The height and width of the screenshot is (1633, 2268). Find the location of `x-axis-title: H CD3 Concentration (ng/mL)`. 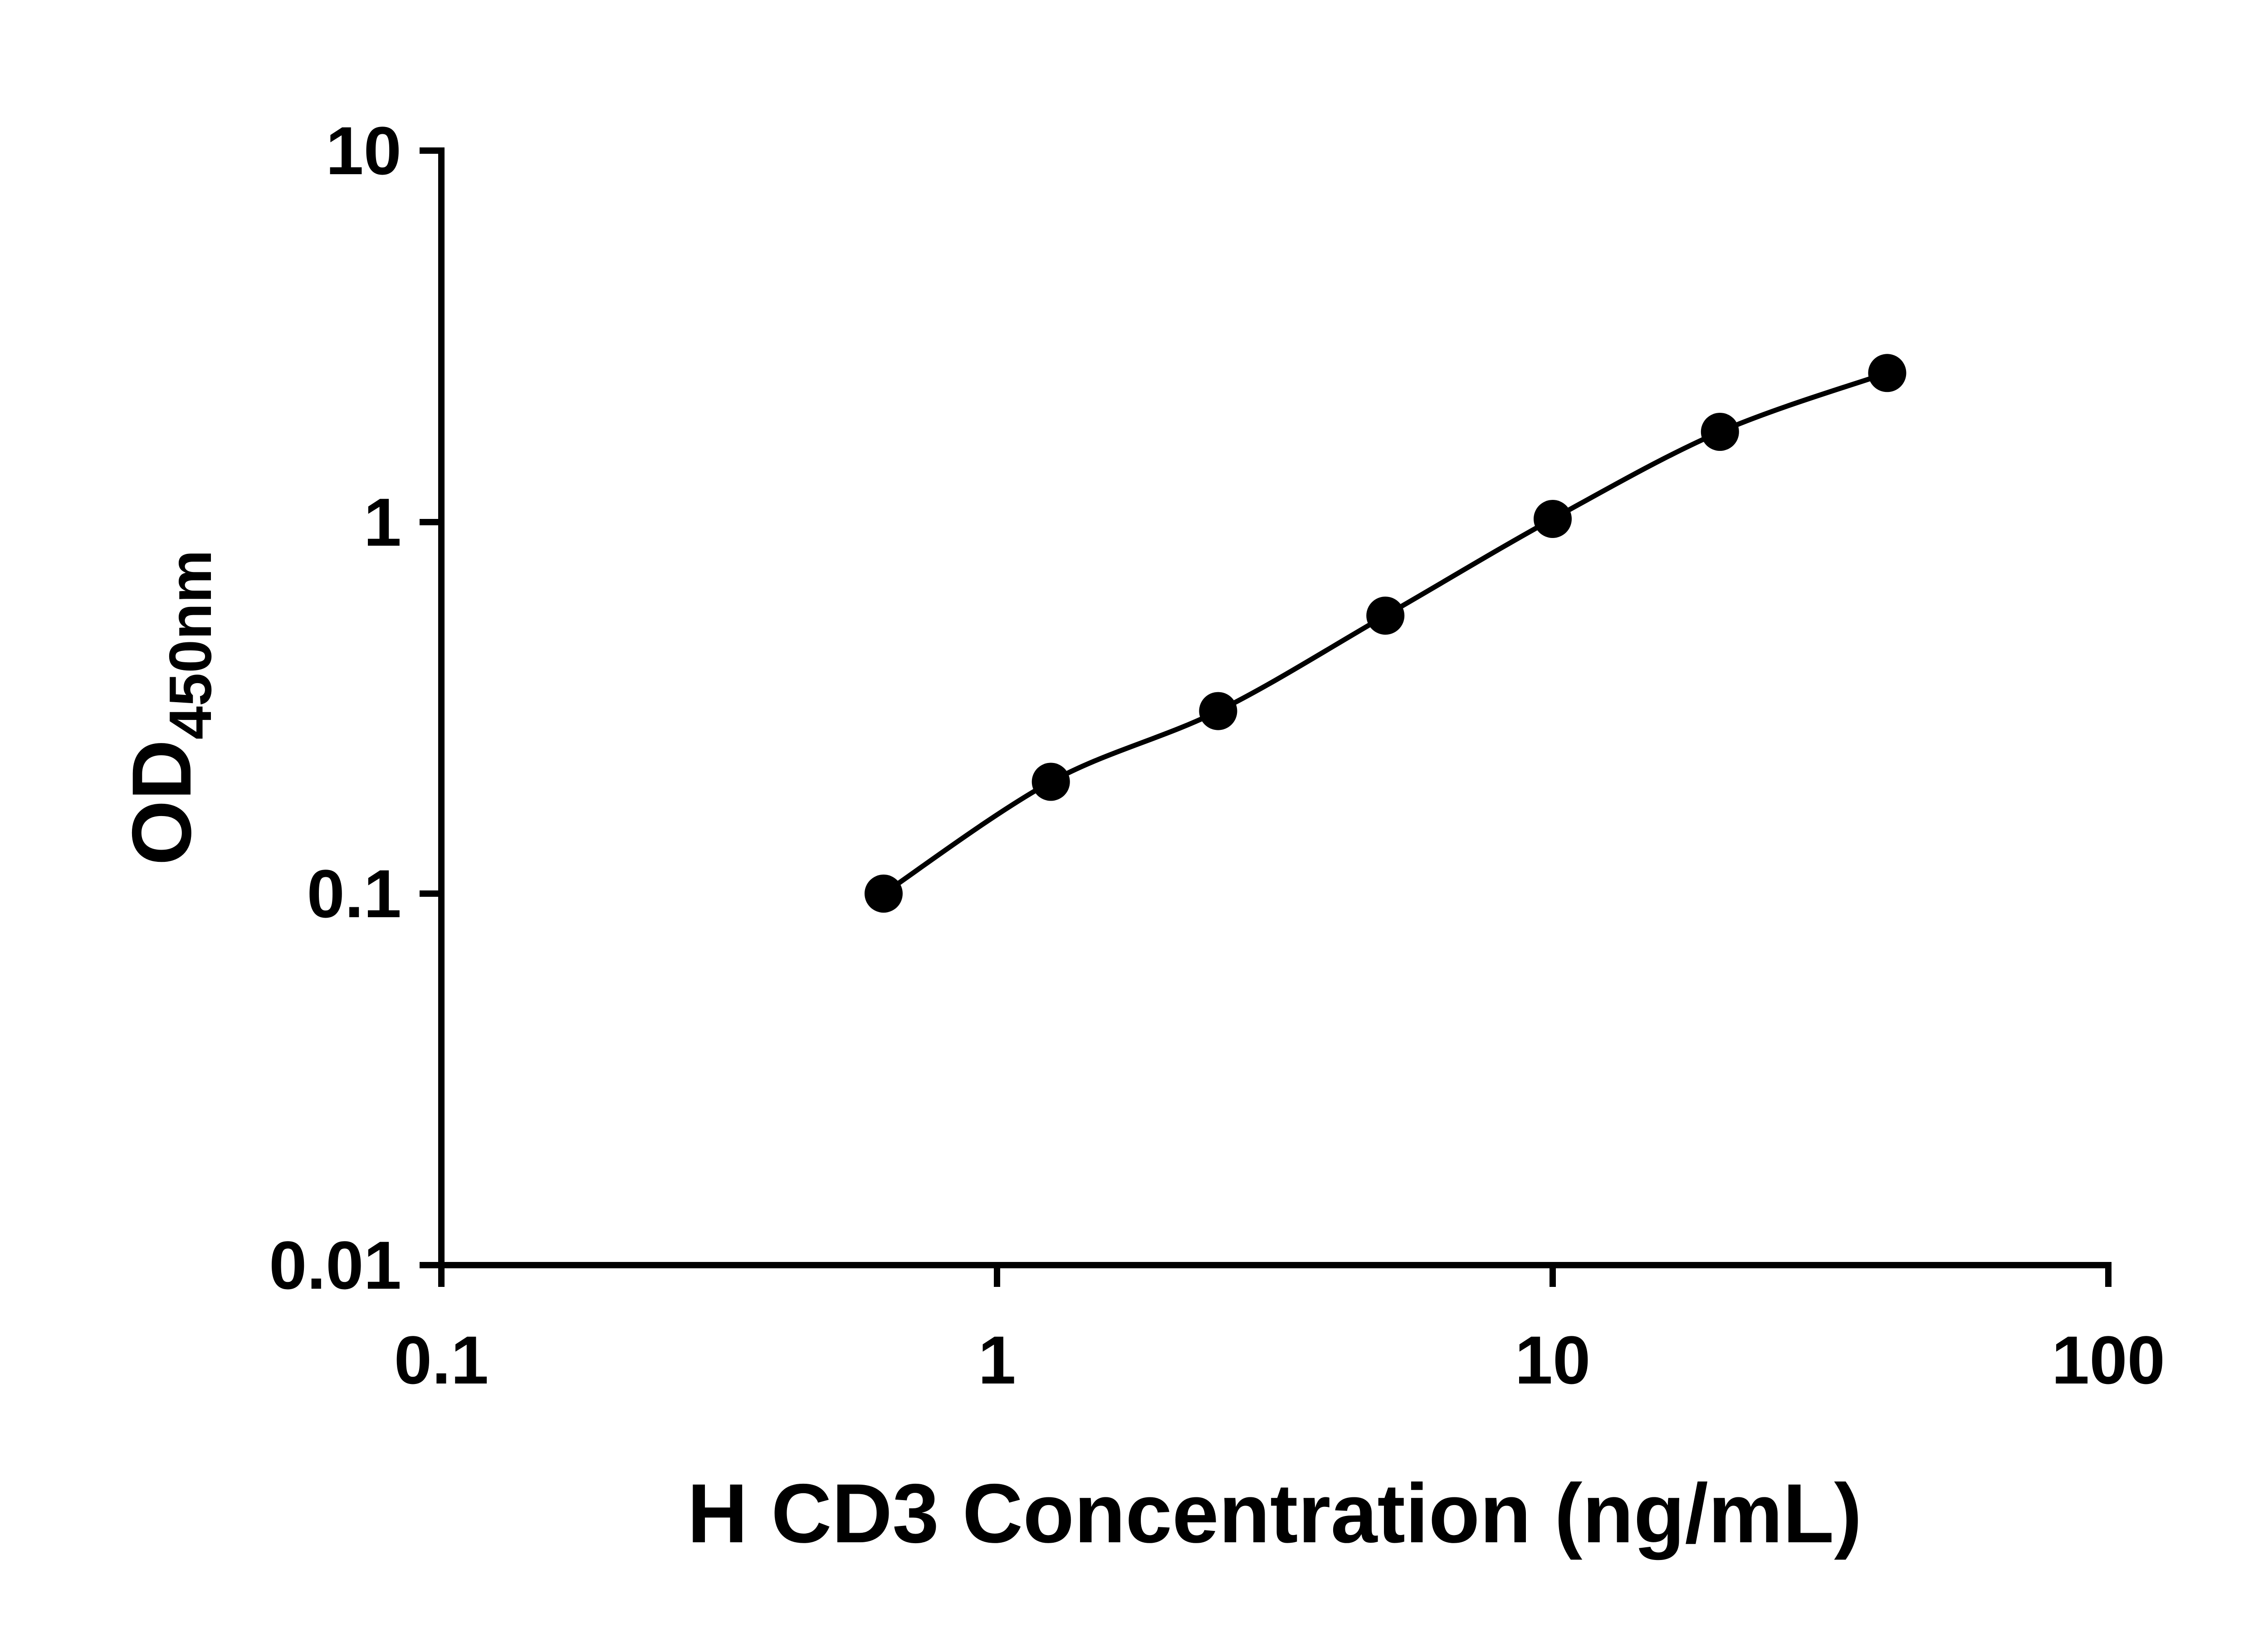

x-axis-title: H CD3 Concentration (ng/mL) is located at coordinates (1275, 1513).